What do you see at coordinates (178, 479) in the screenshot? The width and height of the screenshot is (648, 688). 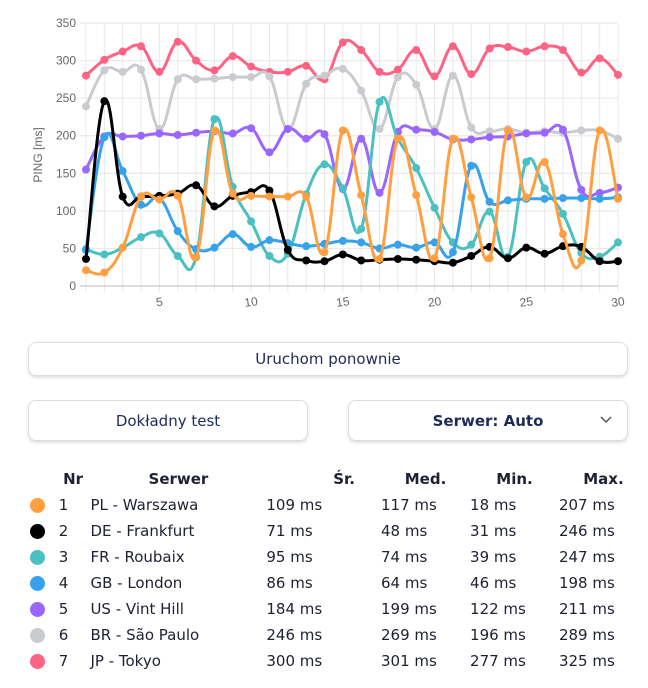 I see `header-server: Serwer` at bounding box center [178, 479].